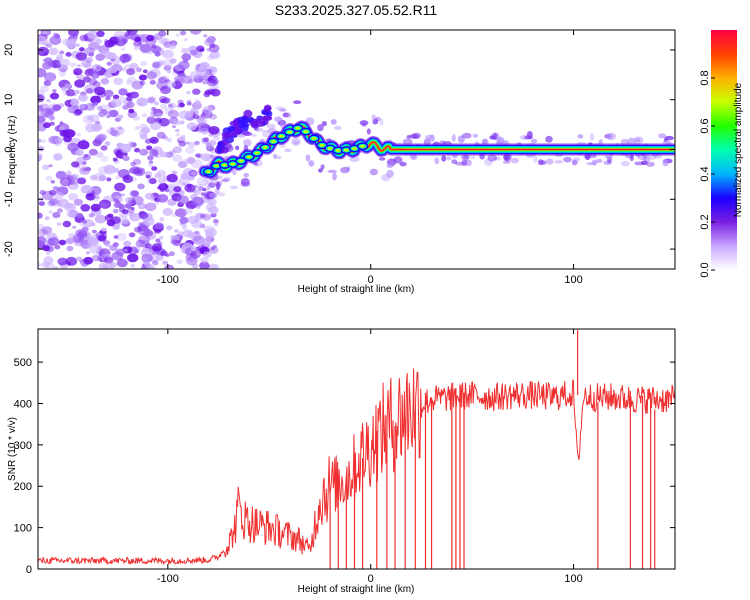 This screenshot has height=600, width=750. I want to click on bottom-x-axis-label: Height of straight line (km), so click(356, 589).